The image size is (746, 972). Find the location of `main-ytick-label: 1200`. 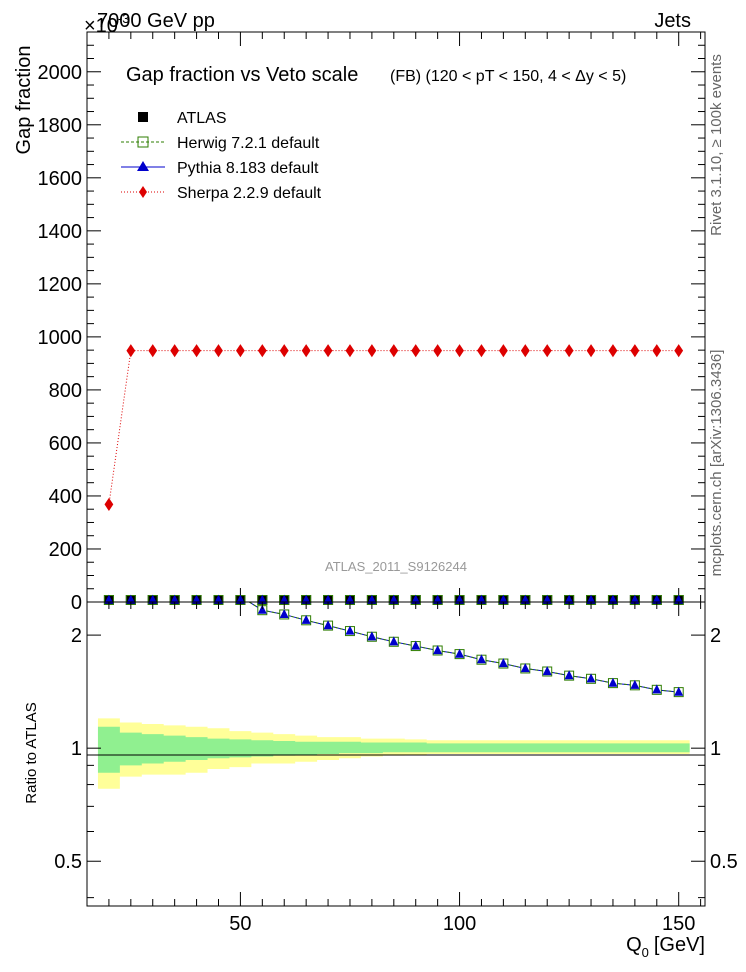

main-ytick-label: 1200 is located at coordinates (60, 285).